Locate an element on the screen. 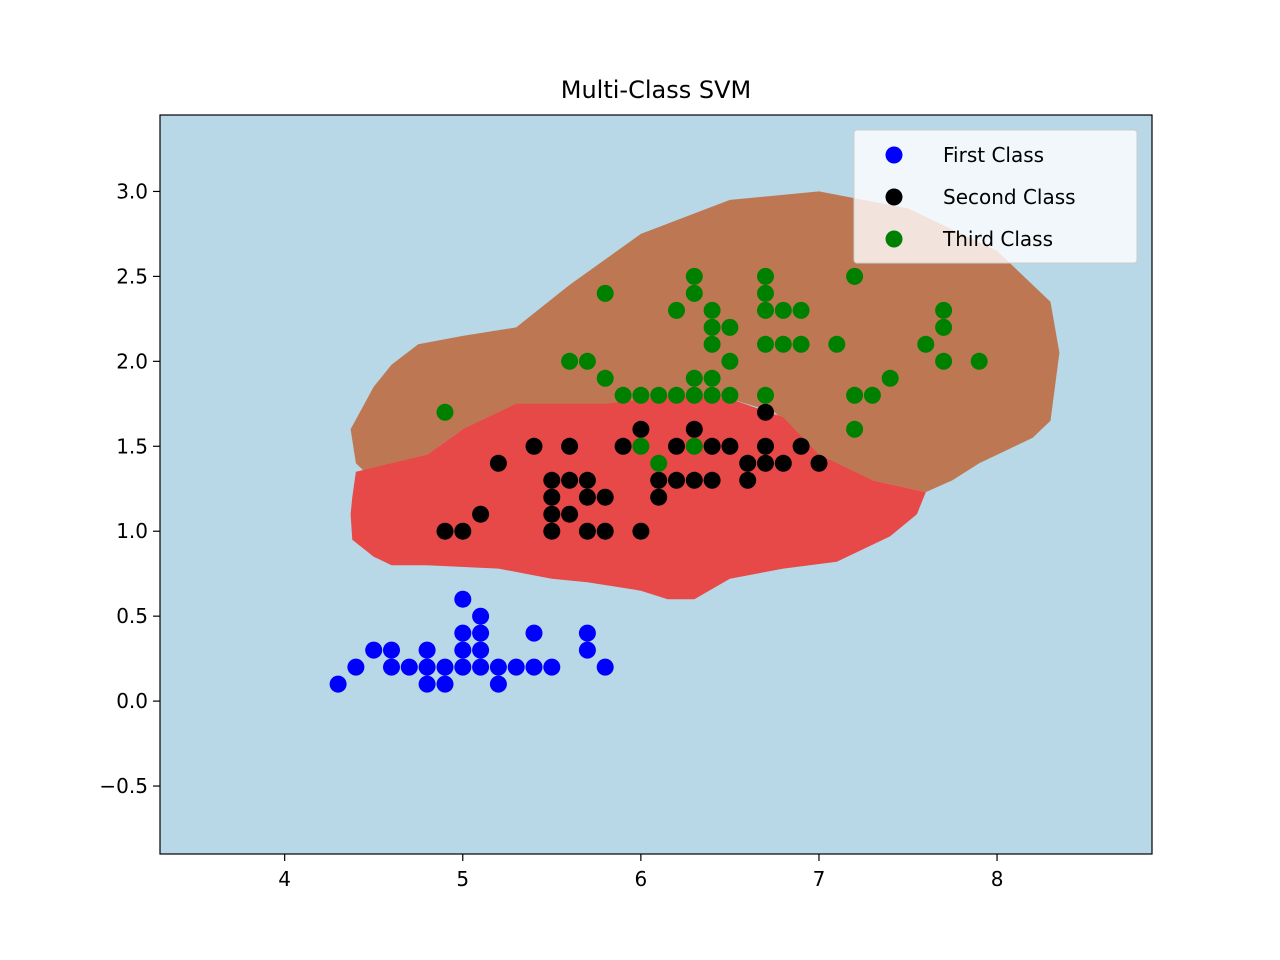  legend-label: Second Class is located at coordinates (1009, 197).